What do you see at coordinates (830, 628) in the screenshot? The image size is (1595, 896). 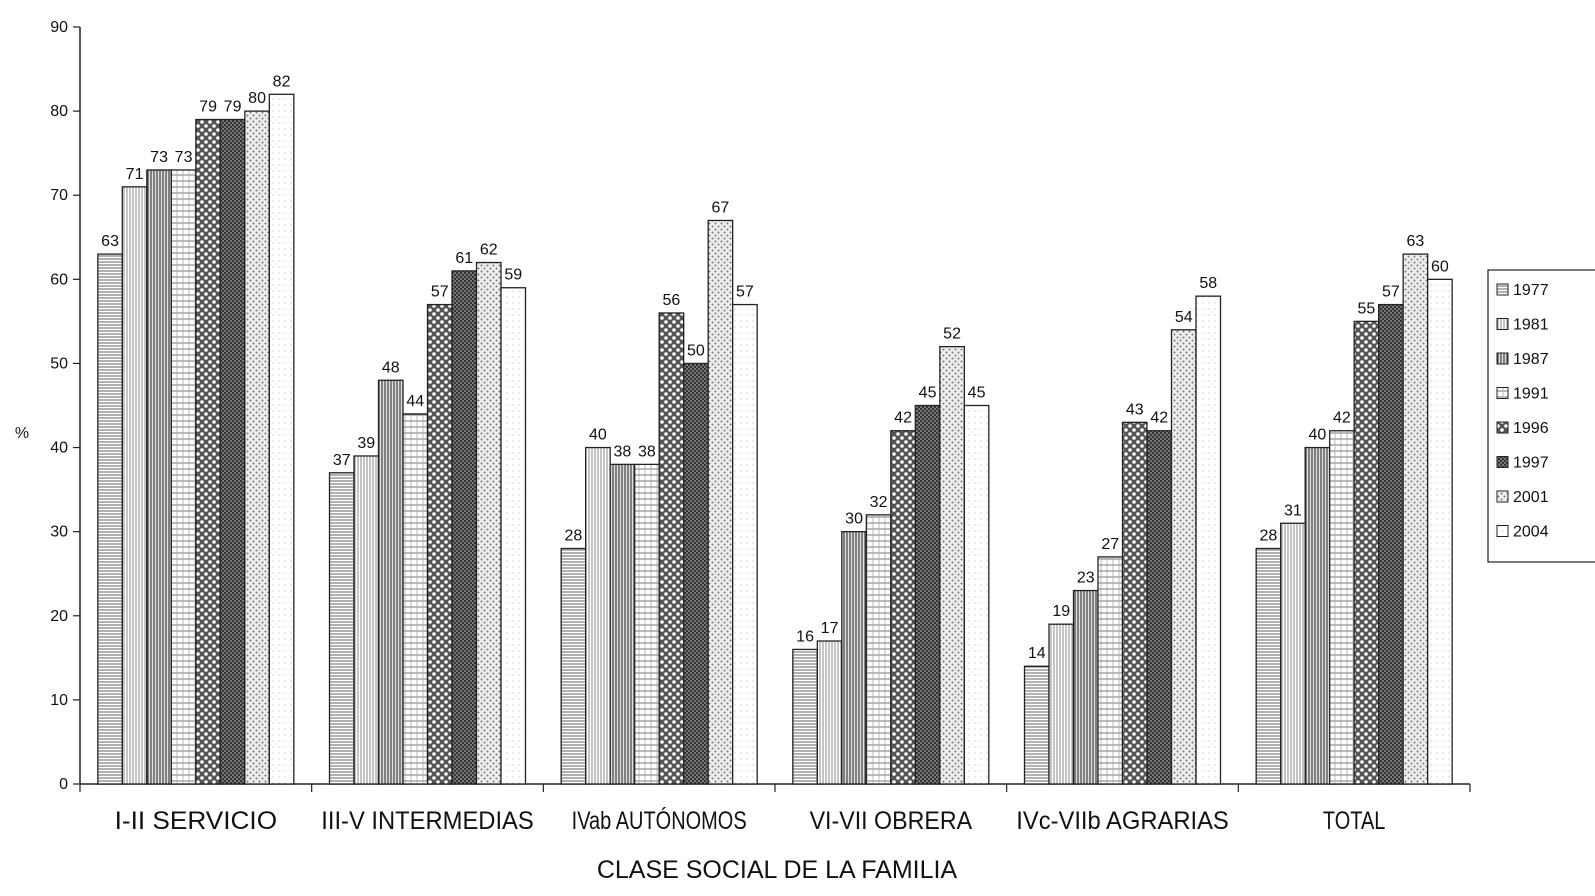 I see `data-label: 17` at bounding box center [830, 628].